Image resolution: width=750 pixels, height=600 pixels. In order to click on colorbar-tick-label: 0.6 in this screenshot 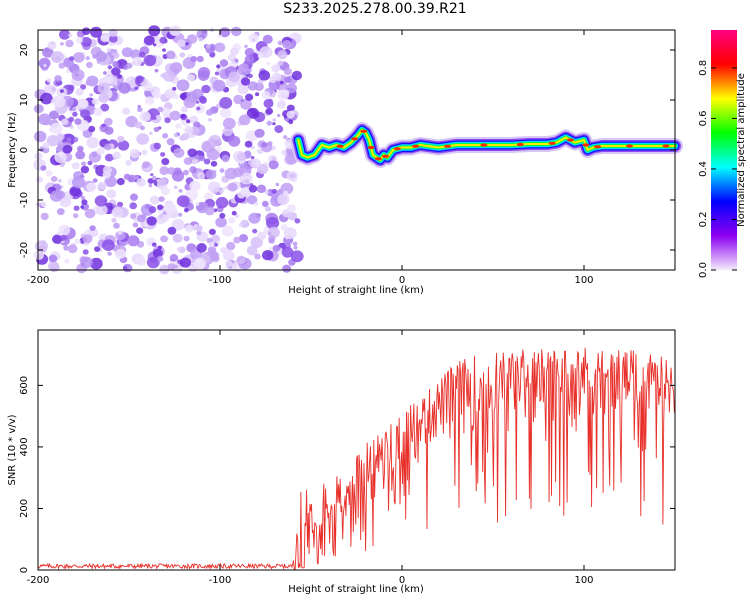, I will do `click(703, 118)`.